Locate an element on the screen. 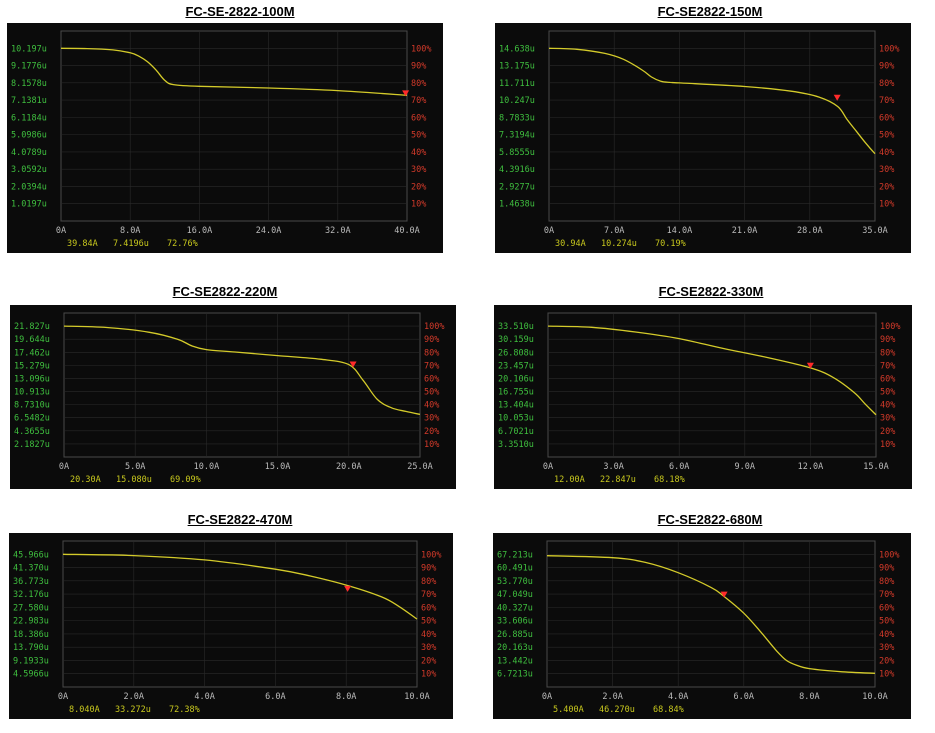  y-tick-label-left: 27.580u is located at coordinates (31, 608).